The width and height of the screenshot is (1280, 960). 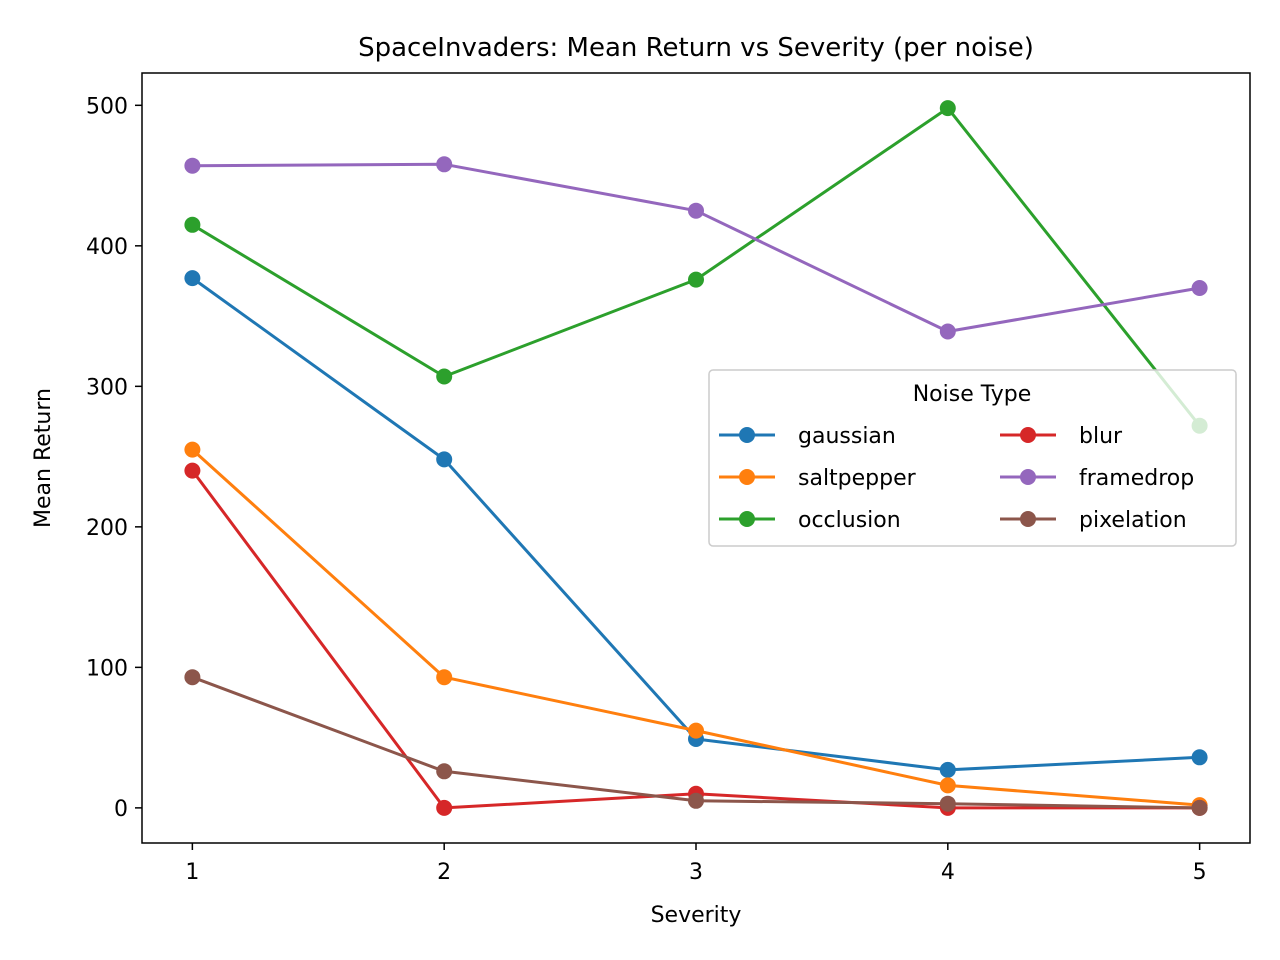 I want to click on legend-entry-pixelation: pixelation, so click(x=1093, y=520).